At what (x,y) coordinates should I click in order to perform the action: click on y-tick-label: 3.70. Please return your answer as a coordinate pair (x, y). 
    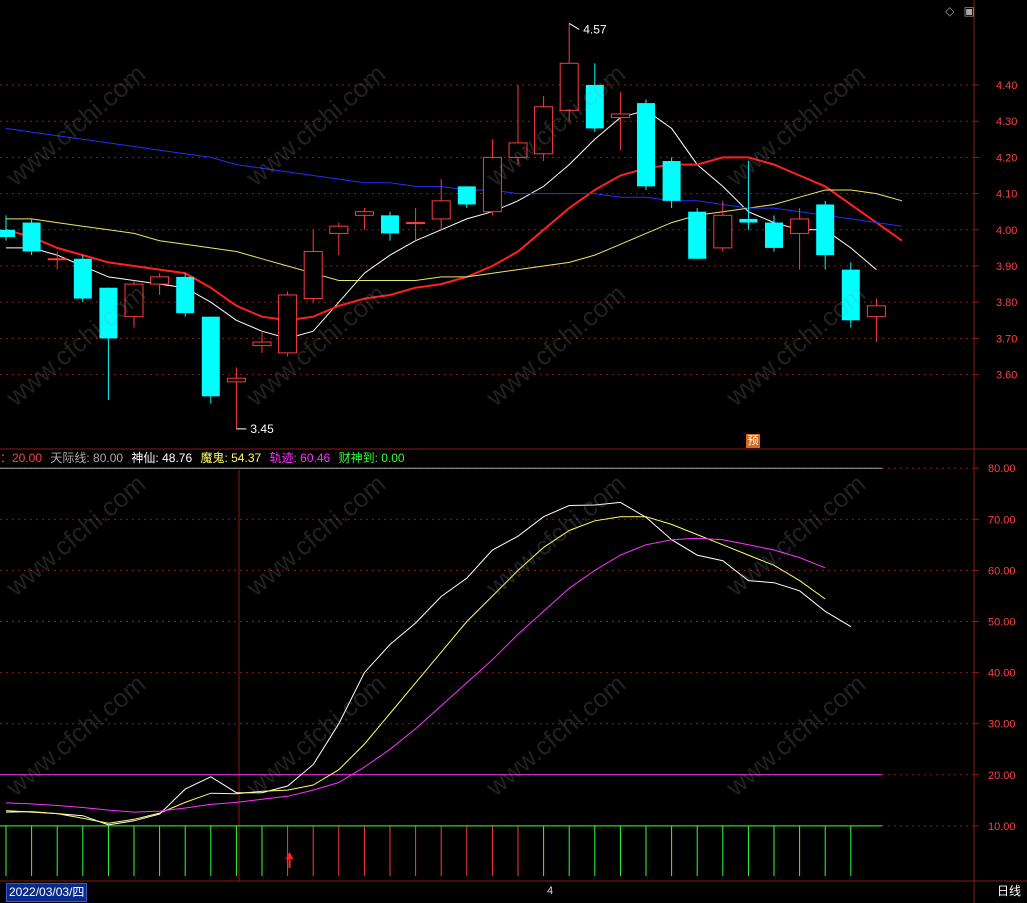
    Looking at the image, I should click on (1006, 339).